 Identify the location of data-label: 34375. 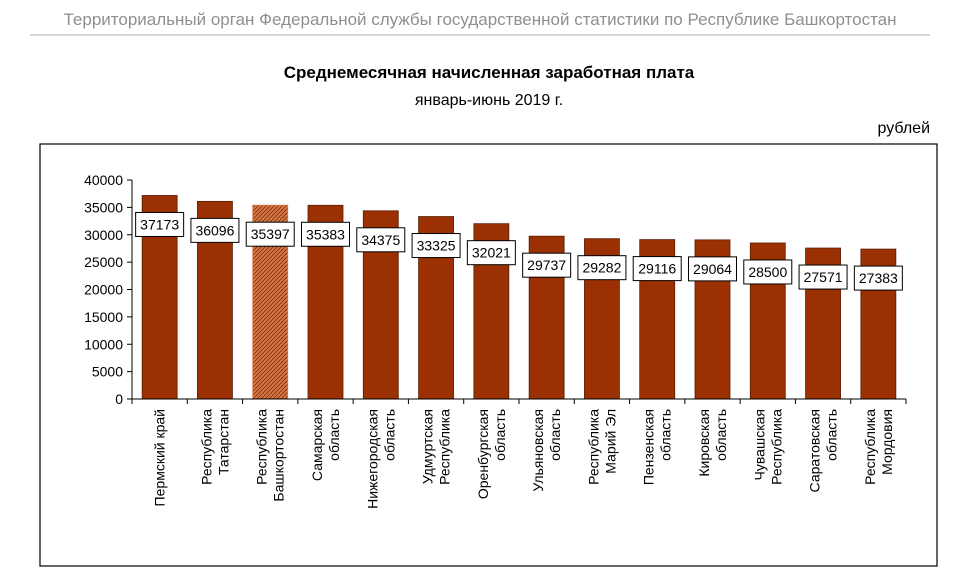
(380, 240).